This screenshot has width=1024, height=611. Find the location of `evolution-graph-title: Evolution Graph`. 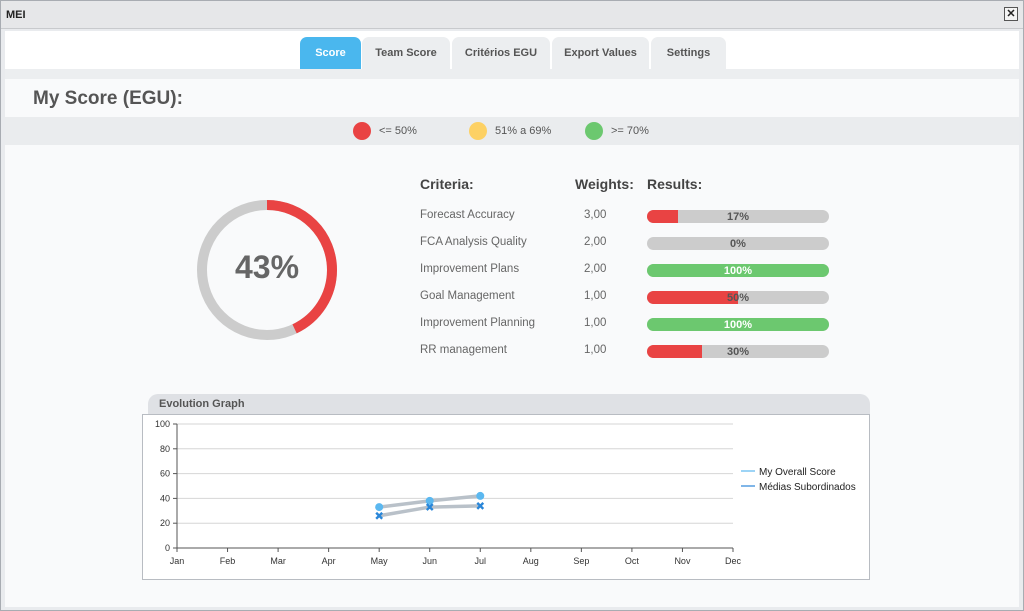

evolution-graph-title: Evolution Graph is located at coordinates (202, 404).